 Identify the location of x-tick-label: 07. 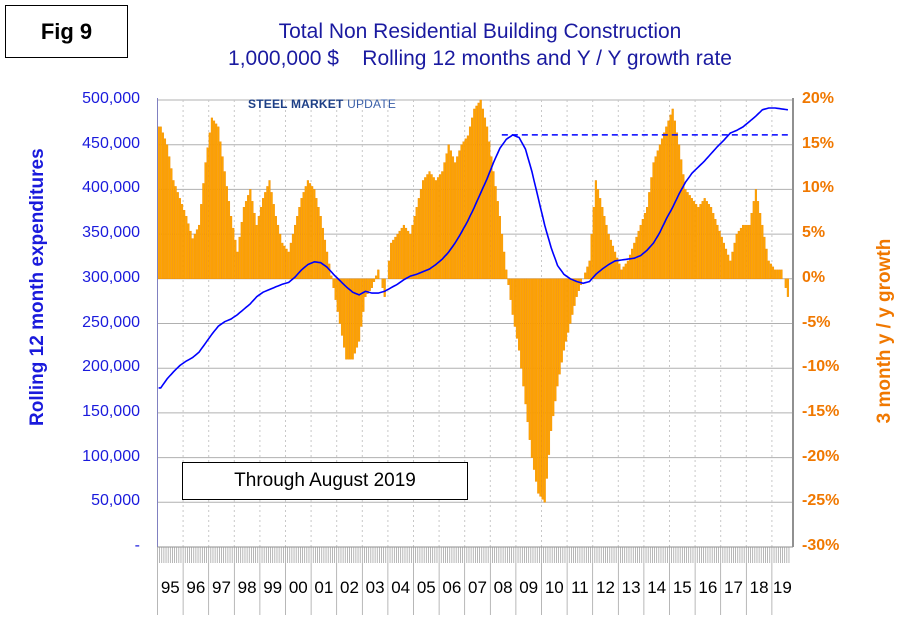
(477, 587).